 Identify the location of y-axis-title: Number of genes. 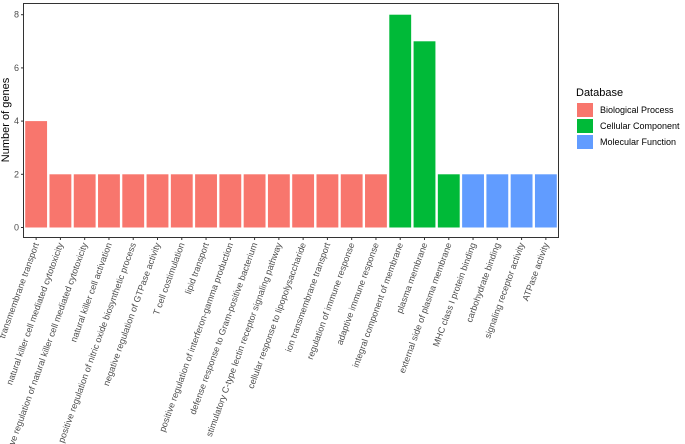
(6, 119).